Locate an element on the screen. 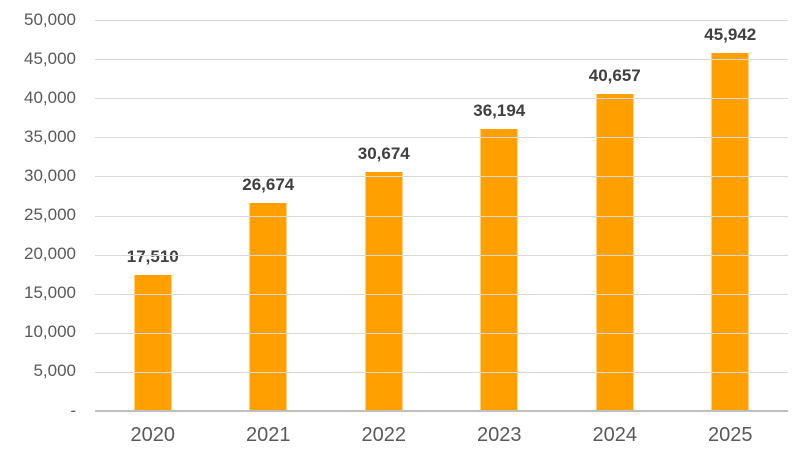 Image resolution: width=793 pixels, height=458 pixels. y-tick-label: 30,000 is located at coordinates (50, 175).